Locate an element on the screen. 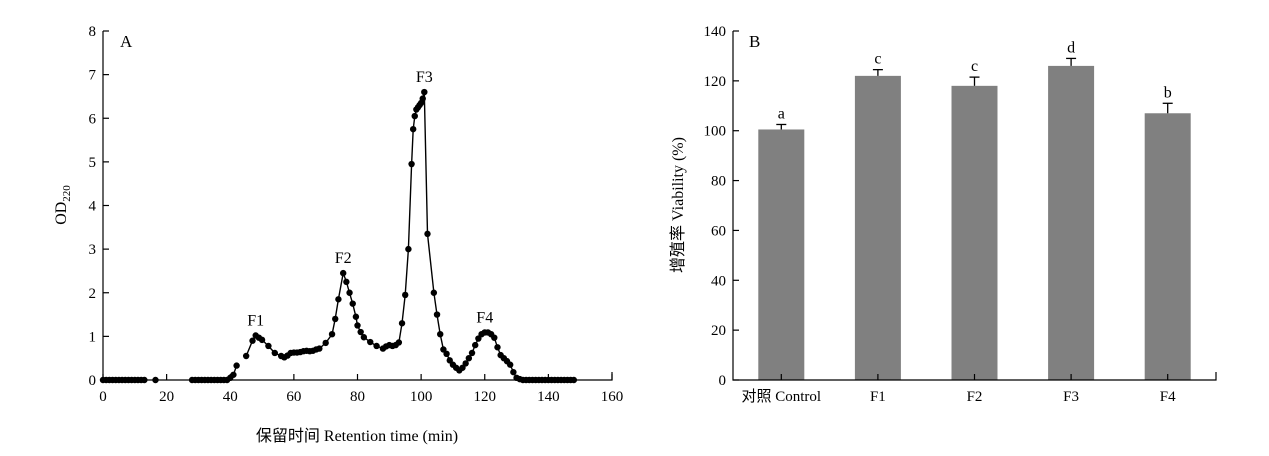 The image size is (1269, 456). chart-b-y-tick-label: 60 is located at coordinates (718, 231).